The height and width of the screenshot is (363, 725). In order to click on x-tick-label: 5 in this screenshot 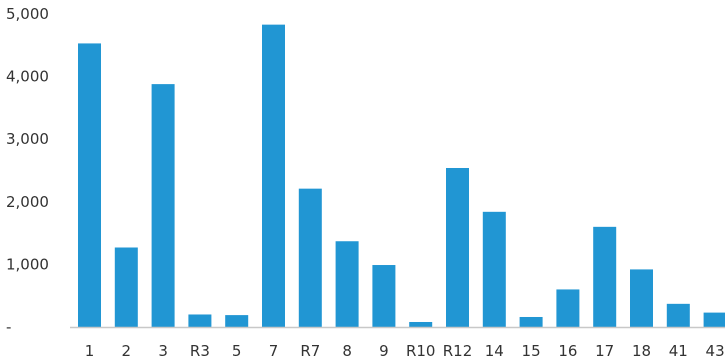, I will do `click(237, 351)`.